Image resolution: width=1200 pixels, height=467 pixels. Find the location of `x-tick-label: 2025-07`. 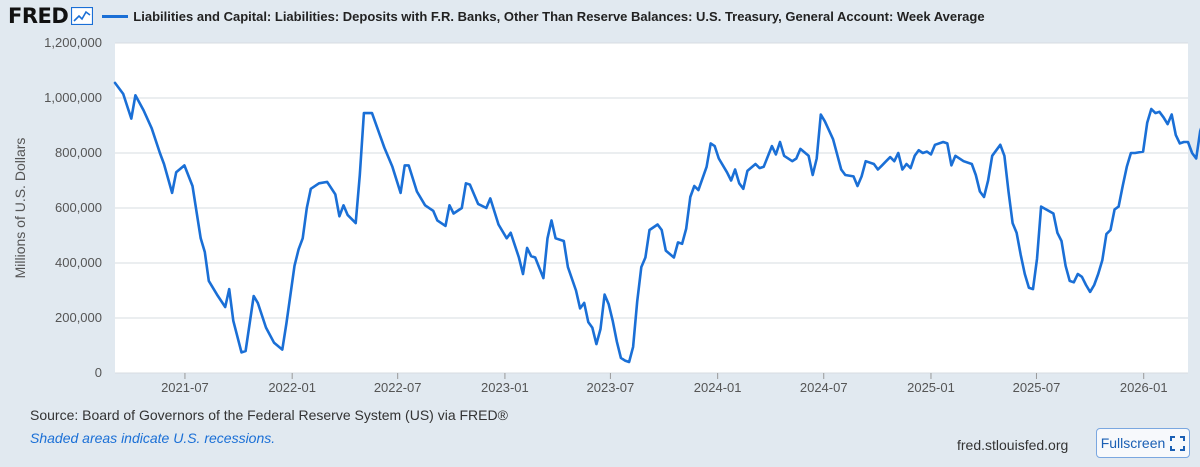

x-tick-label: 2025-07 is located at coordinates (1037, 387).